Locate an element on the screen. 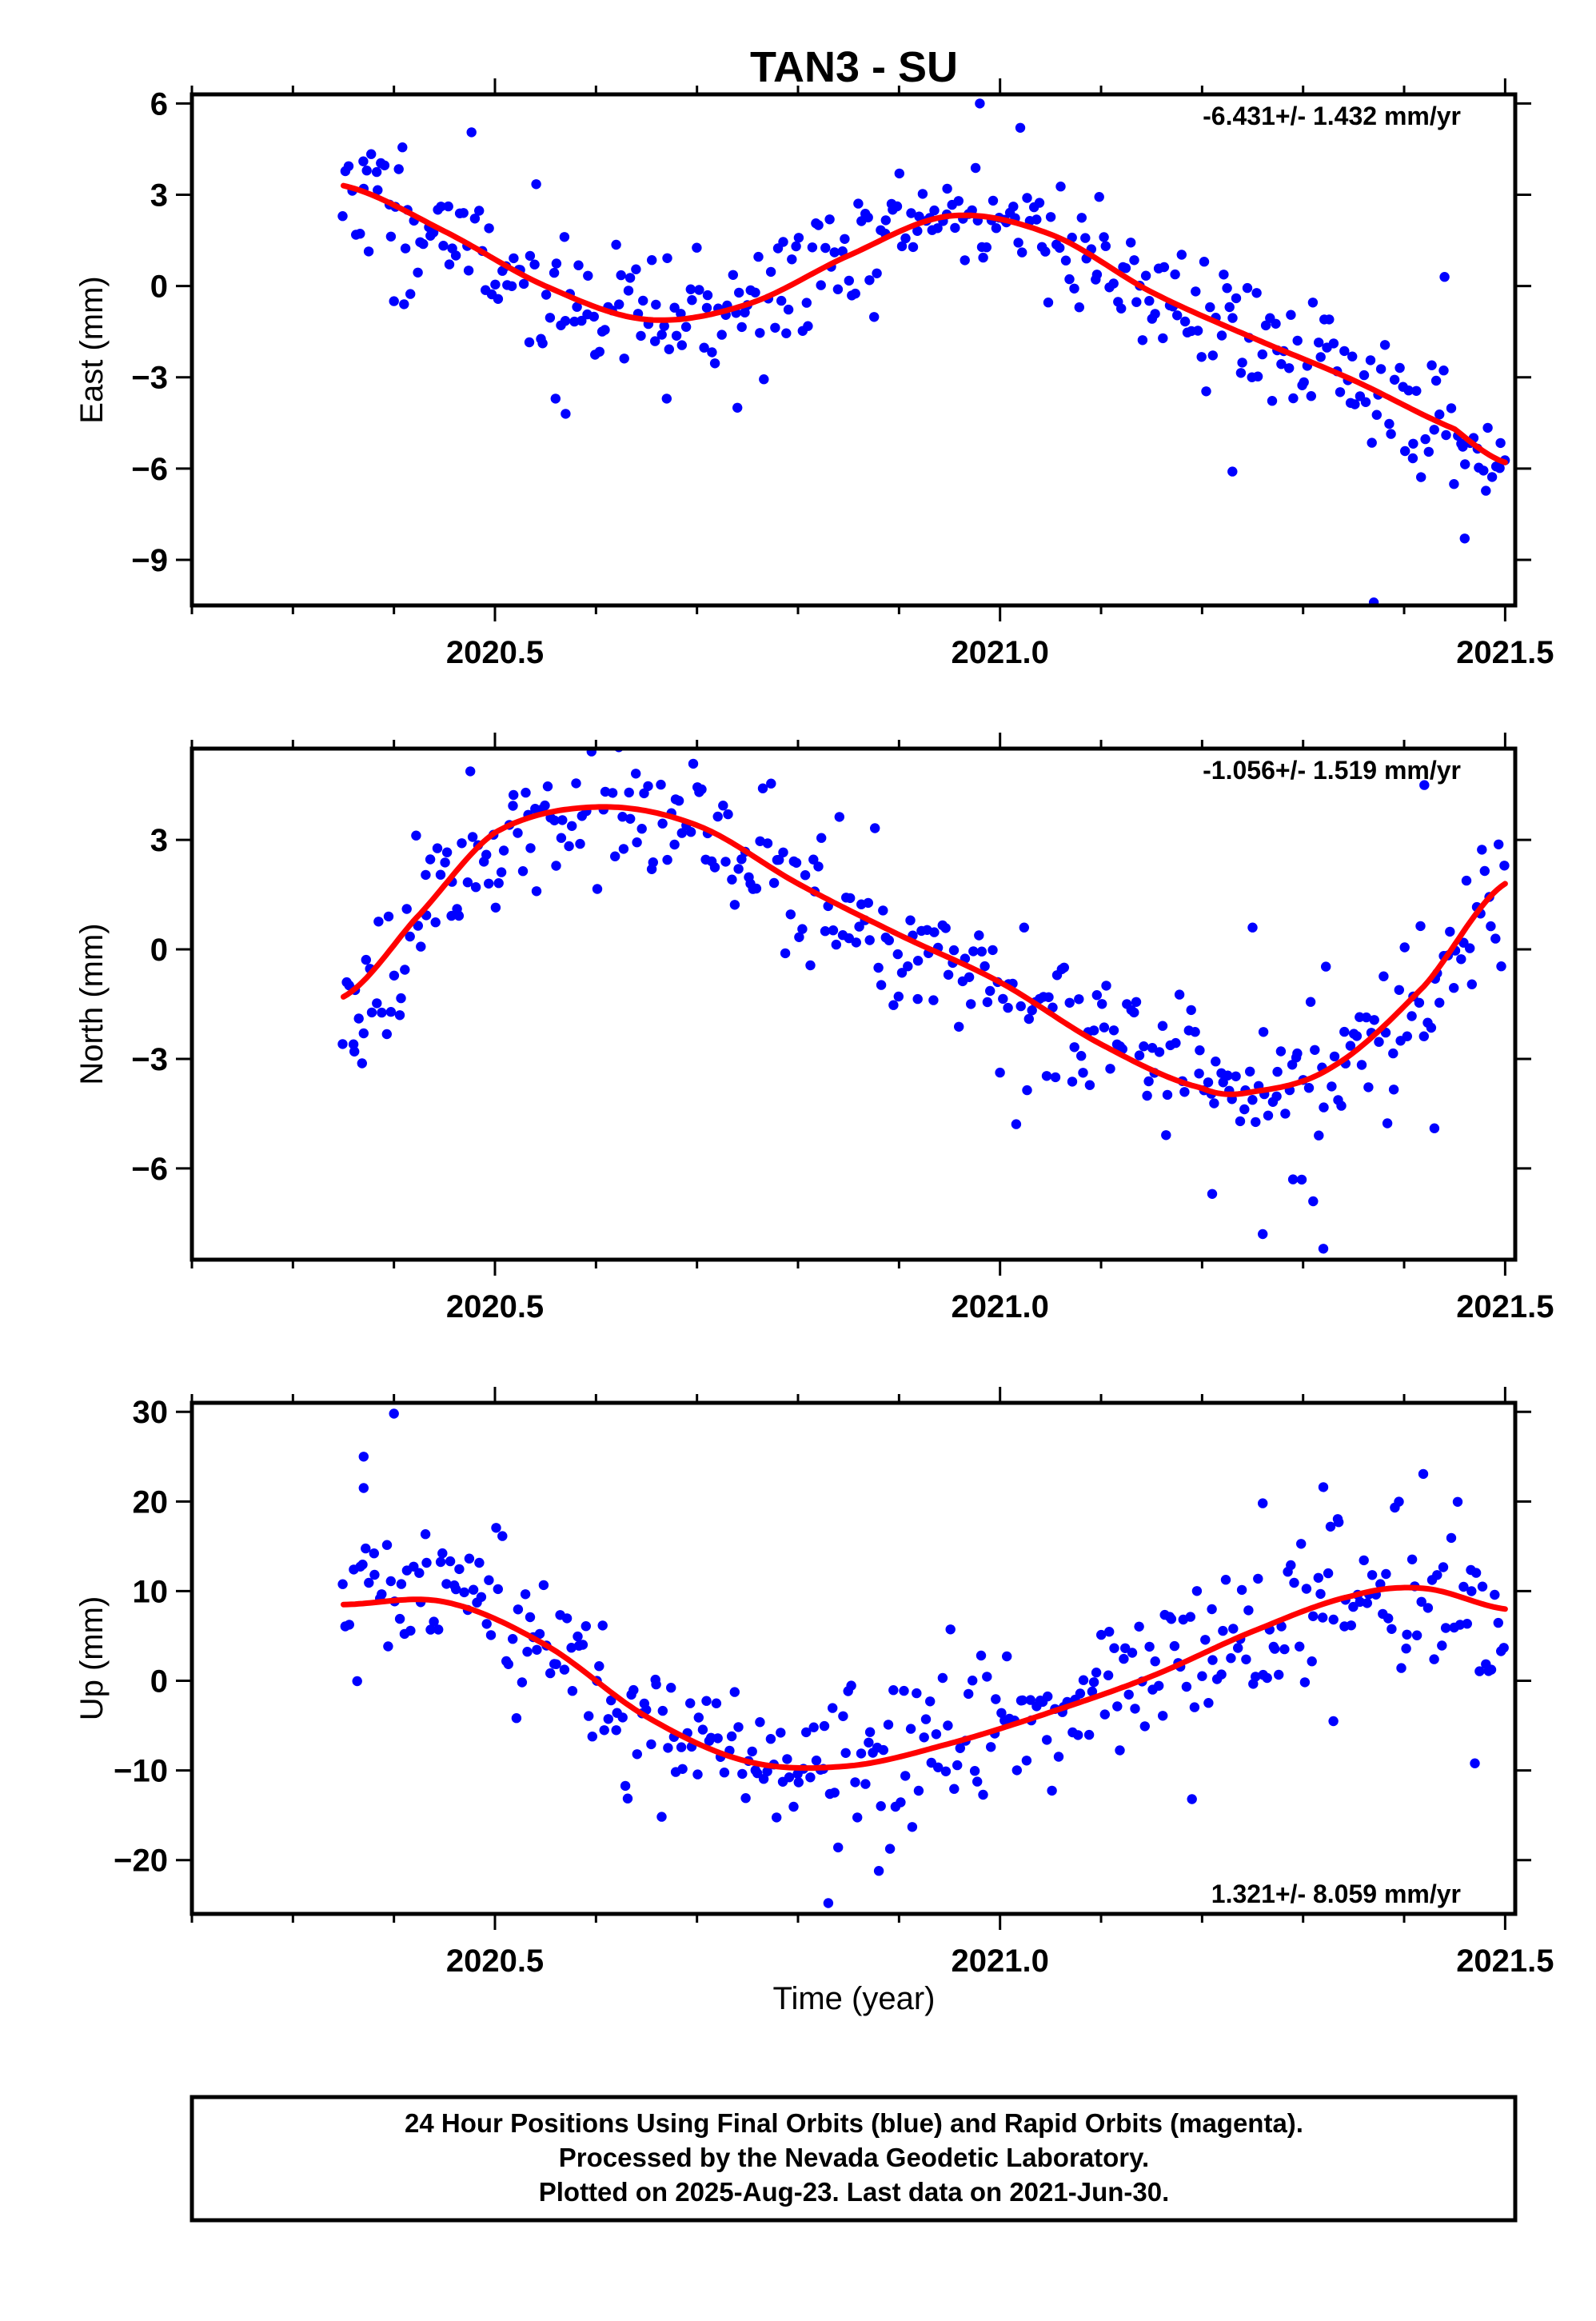  y-tick-label: 0 is located at coordinates (159, 287).